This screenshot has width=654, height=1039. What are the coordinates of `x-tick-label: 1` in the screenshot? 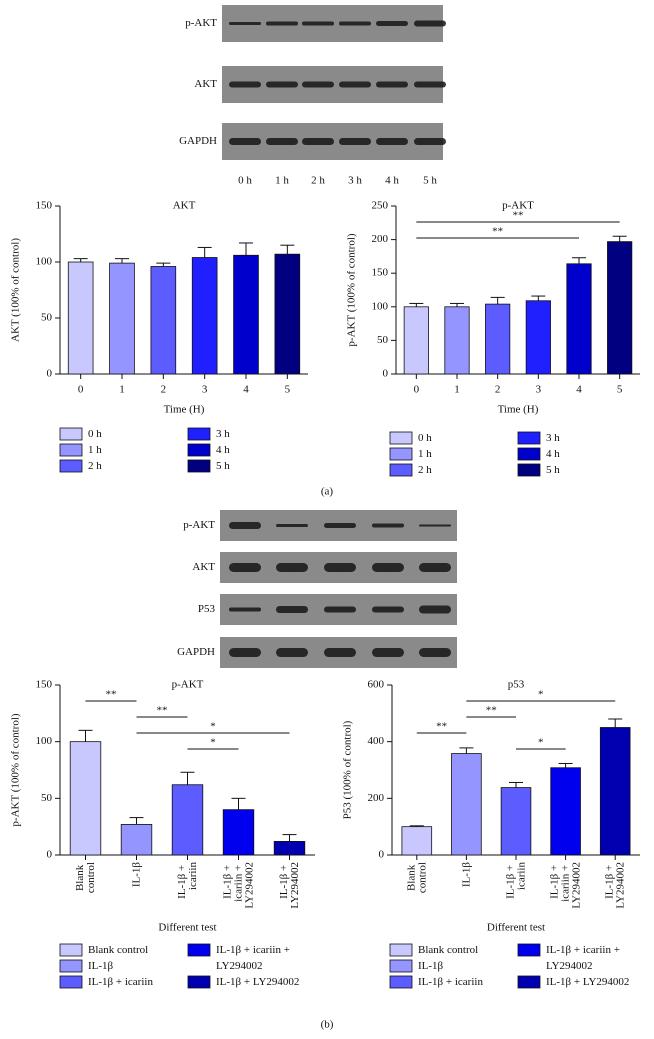 It's located at (457, 390).